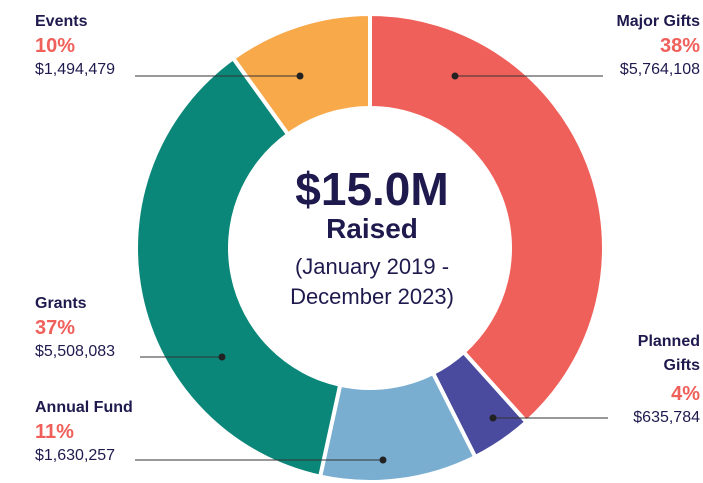 The height and width of the screenshot is (483, 703). I want to click on center-period: (January 2019 -, so click(372, 266).